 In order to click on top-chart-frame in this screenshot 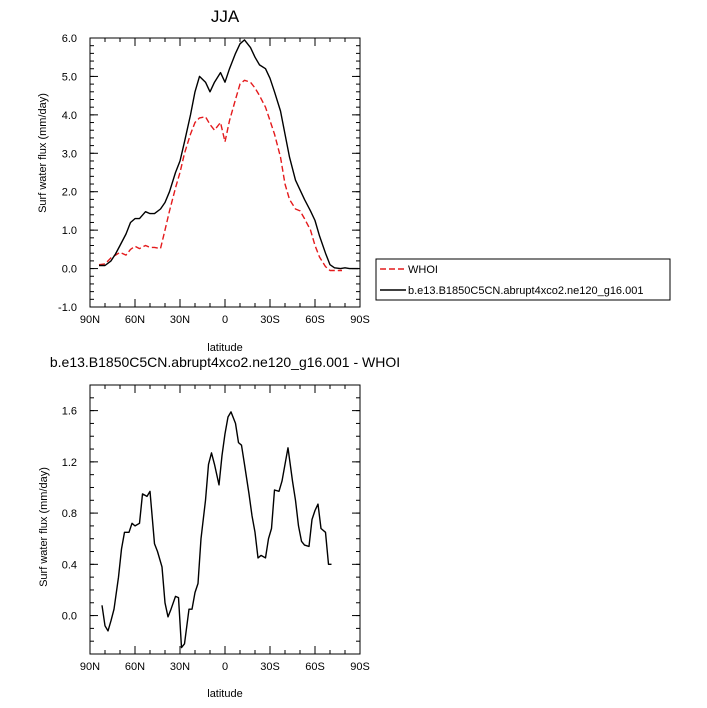, I will do `click(225, 172)`.